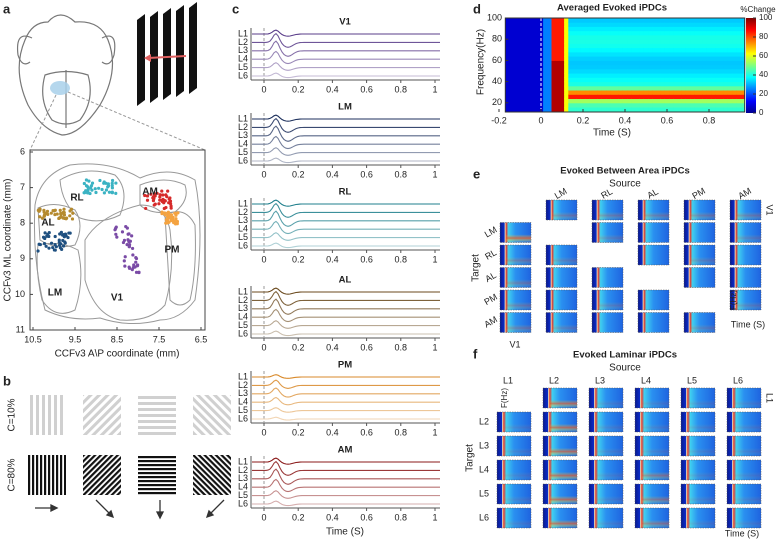 This screenshot has width=778, height=540. I want to click on grating-high, so click(102, 475).